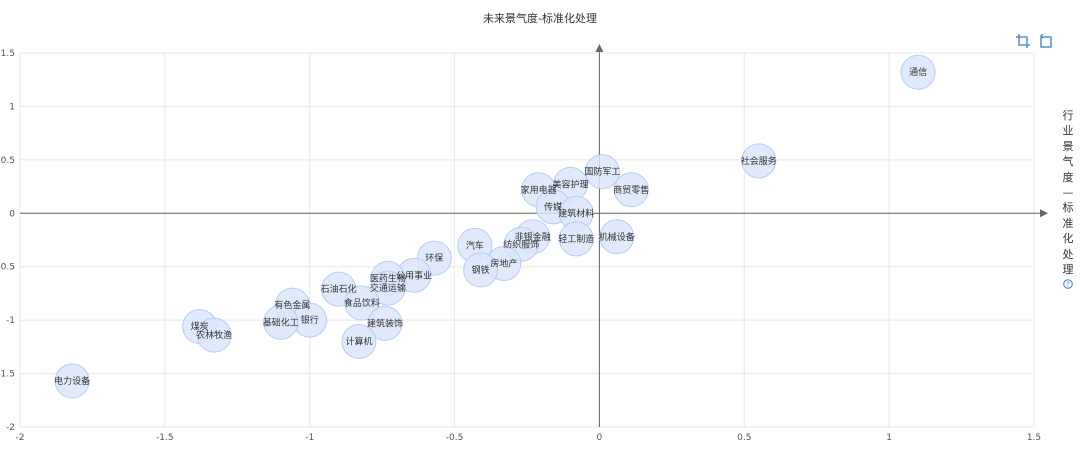 Image resolution: width=1080 pixels, height=454 pixels. I want to click on data-label: 房地产, so click(503, 264).